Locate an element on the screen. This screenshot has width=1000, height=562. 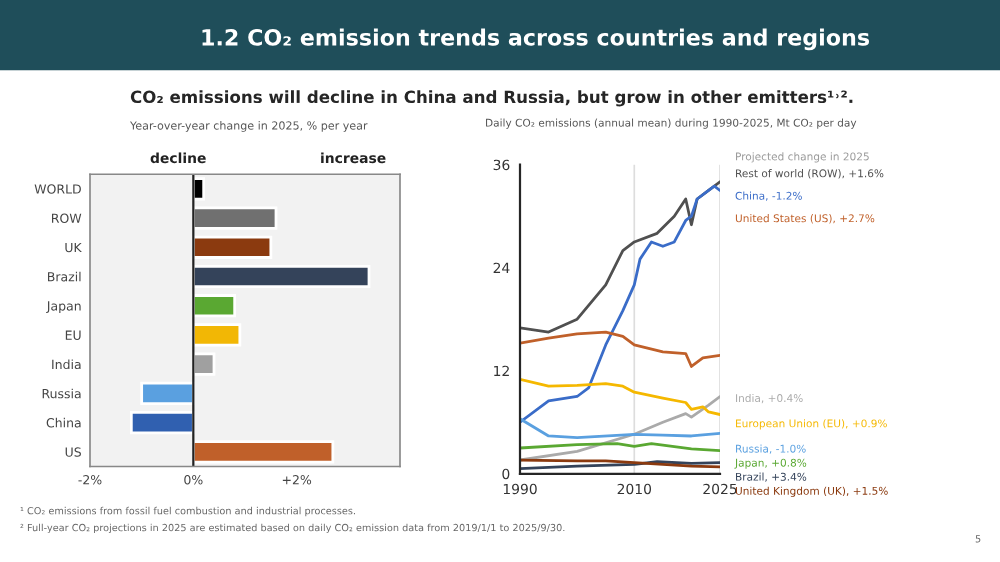
text: 1.2 CO₂ emission trends across countries and regions is located at coordinates (536, 39).